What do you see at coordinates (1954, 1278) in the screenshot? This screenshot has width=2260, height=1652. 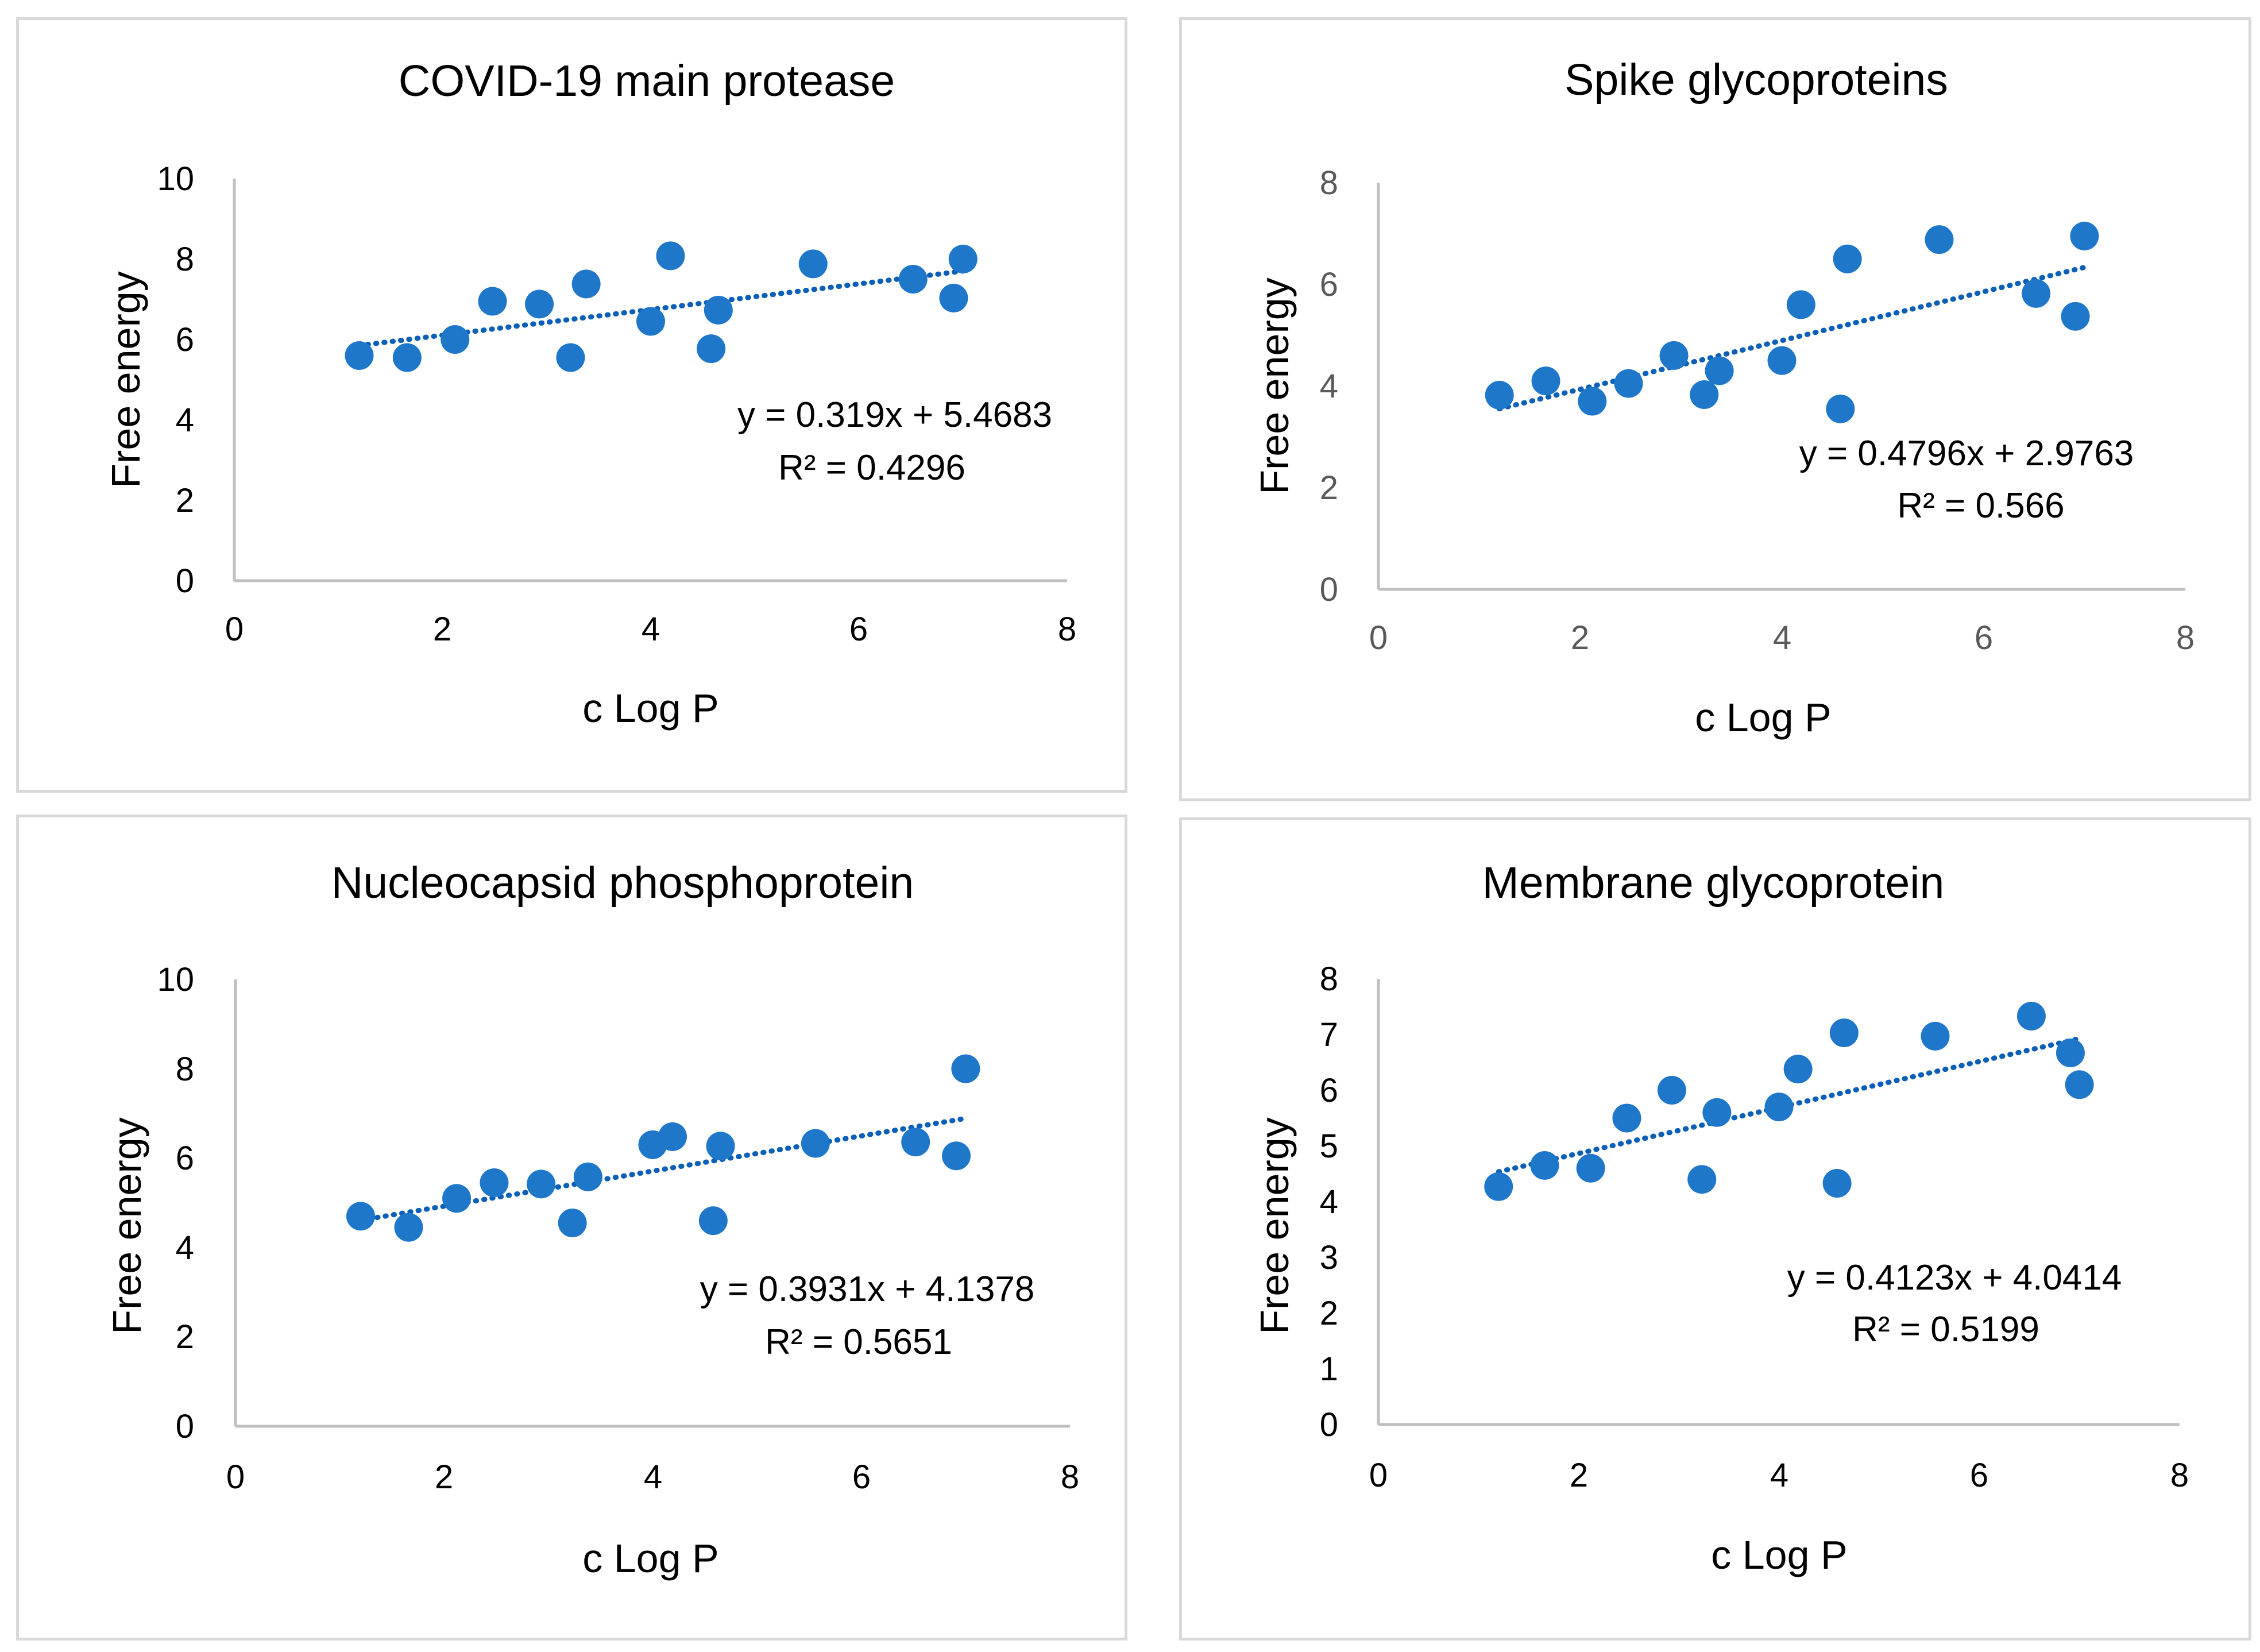 I see `trendline-equation: y = 0.4123x + 4.0414` at bounding box center [1954, 1278].